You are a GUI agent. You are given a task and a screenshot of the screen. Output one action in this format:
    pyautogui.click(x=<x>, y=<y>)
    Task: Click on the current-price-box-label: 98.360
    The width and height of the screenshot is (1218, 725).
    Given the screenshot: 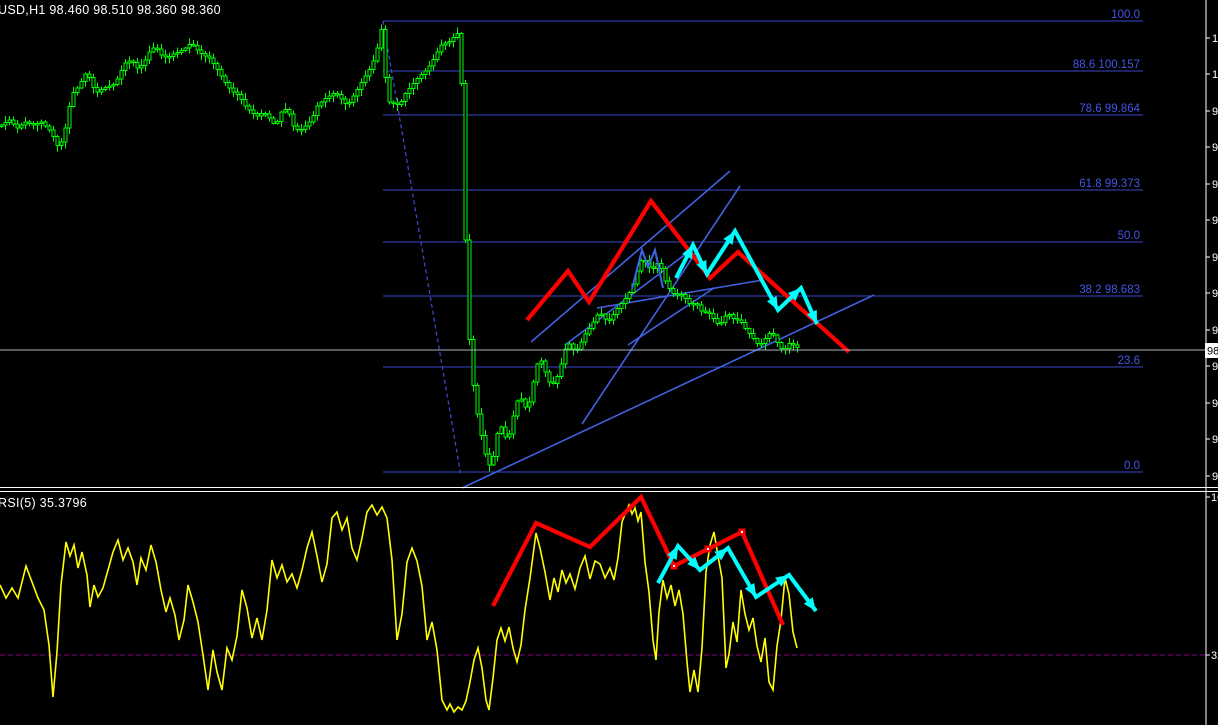 What is the action you would take?
    pyautogui.click(x=1212, y=352)
    